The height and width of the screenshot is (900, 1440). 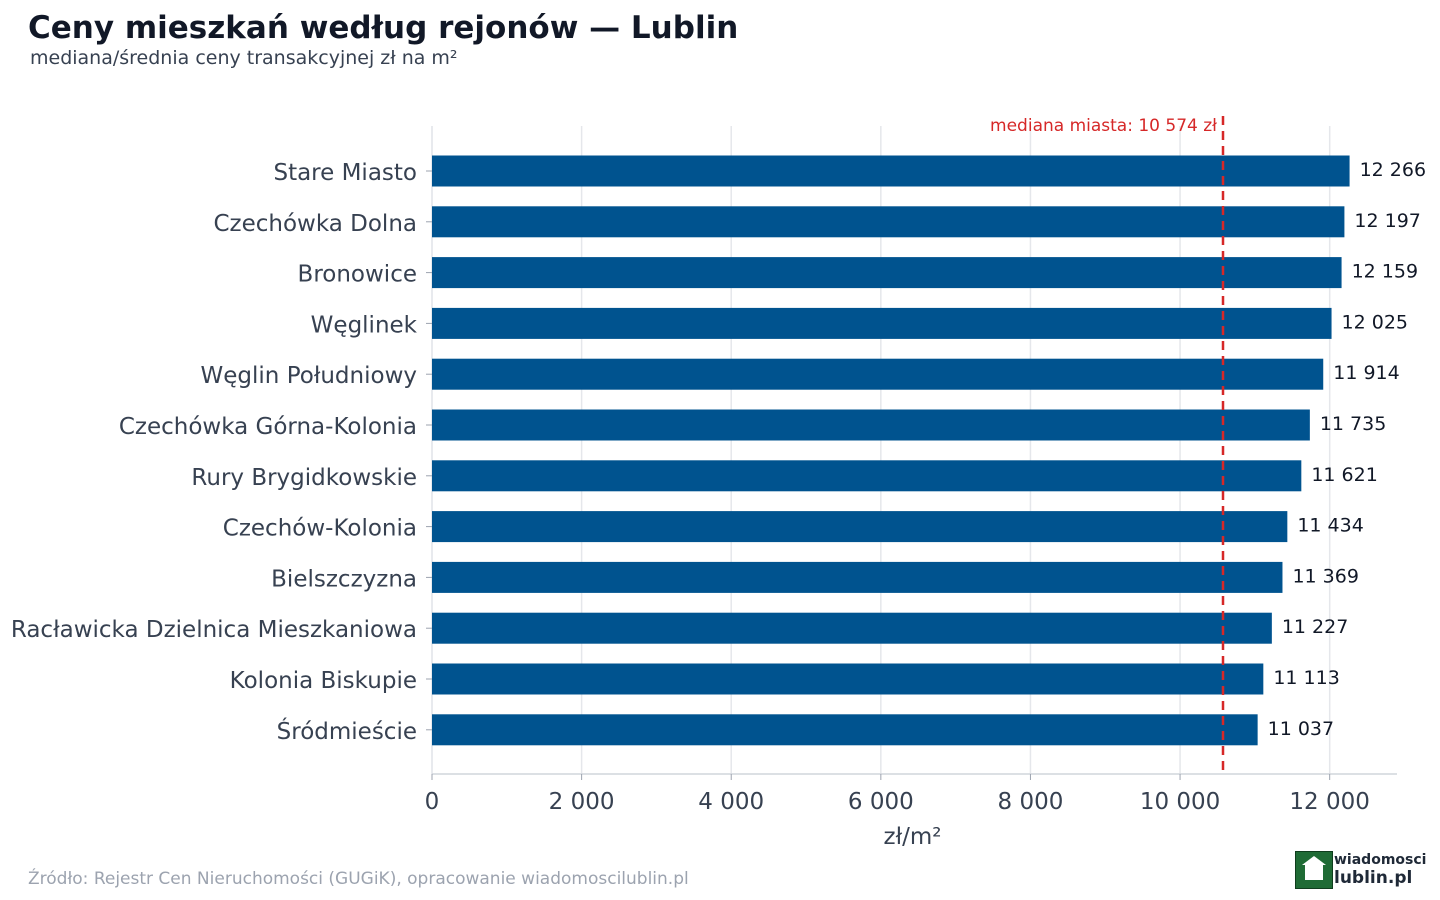 What do you see at coordinates (432, 802) in the screenshot?
I see `x-tick-label: 0` at bounding box center [432, 802].